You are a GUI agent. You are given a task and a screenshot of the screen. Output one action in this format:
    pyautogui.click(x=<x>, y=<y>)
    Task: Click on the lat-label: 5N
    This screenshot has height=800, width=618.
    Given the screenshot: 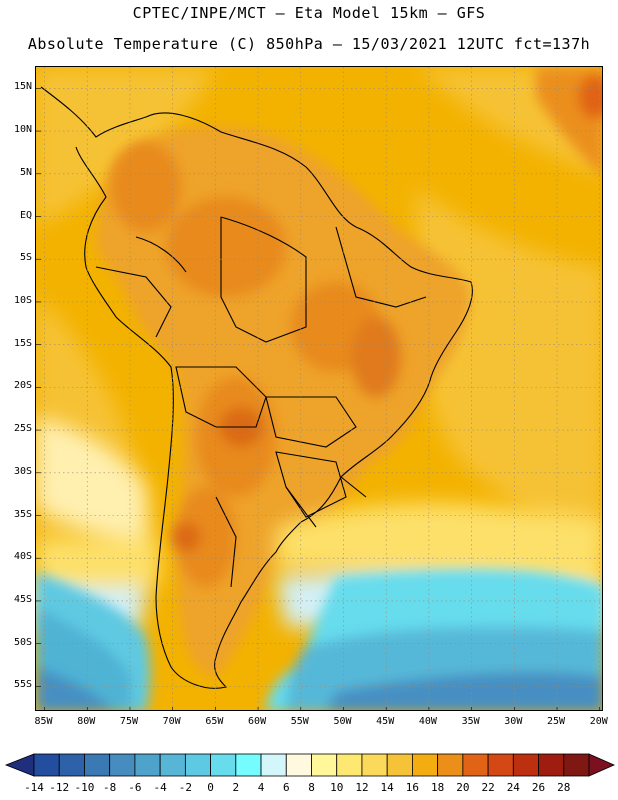 What is the action you would take?
    pyautogui.click(x=25, y=172)
    